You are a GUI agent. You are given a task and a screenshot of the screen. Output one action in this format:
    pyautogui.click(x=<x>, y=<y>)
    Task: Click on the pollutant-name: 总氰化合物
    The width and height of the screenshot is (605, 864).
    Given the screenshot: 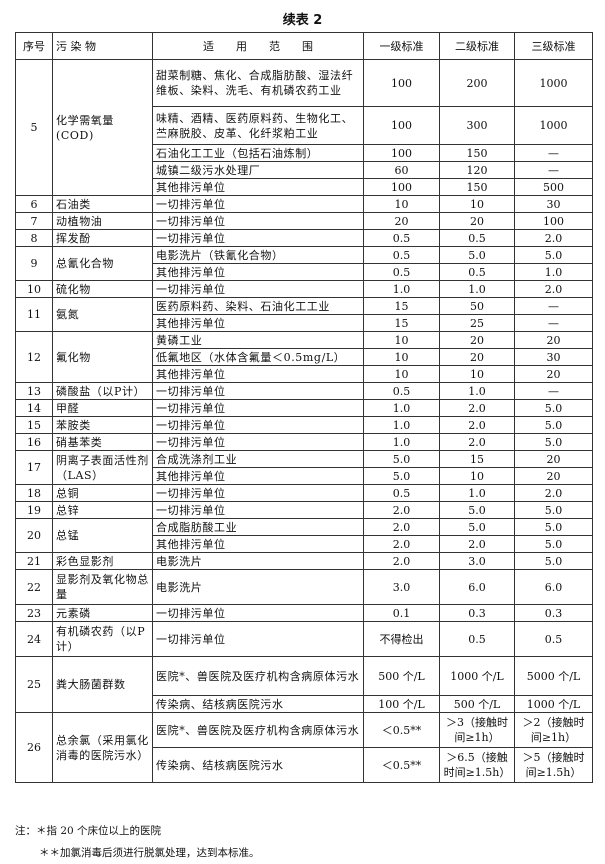 What is the action you would take?
    pyautogui.click(x=102, y=263)
    